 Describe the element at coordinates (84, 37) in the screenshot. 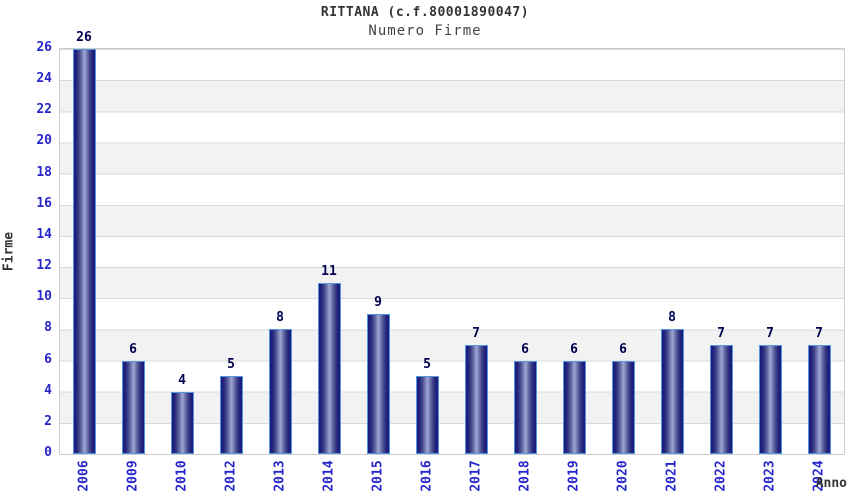

I see `bar-value-label: 26` at that location.